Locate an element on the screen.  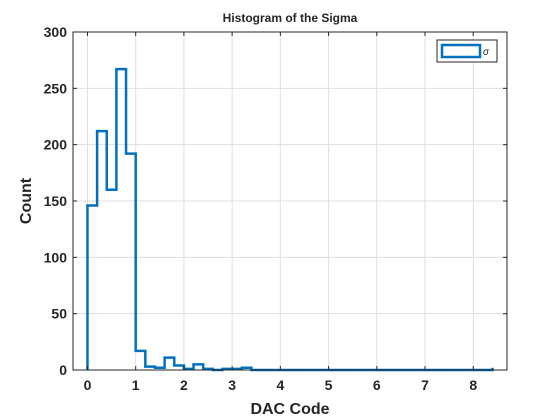
x-axis-title: DAC Code is located at coordinates (289, 409).